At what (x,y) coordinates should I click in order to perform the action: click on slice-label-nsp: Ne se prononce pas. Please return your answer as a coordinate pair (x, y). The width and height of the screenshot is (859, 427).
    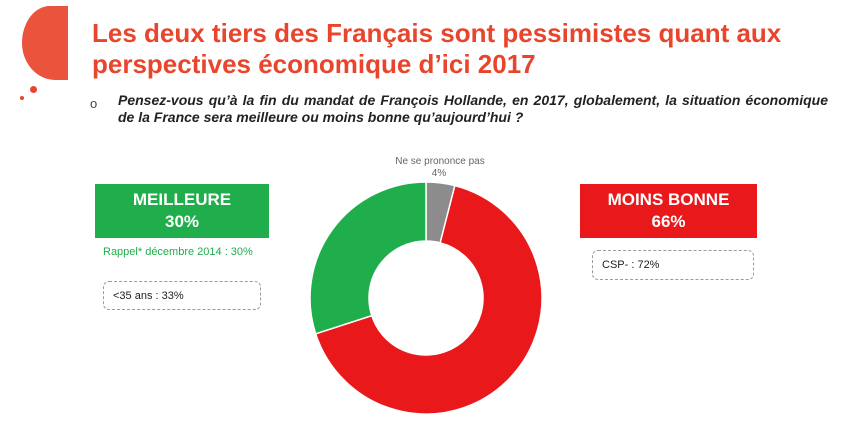
    Looking at the image, I should click on (440, 161).